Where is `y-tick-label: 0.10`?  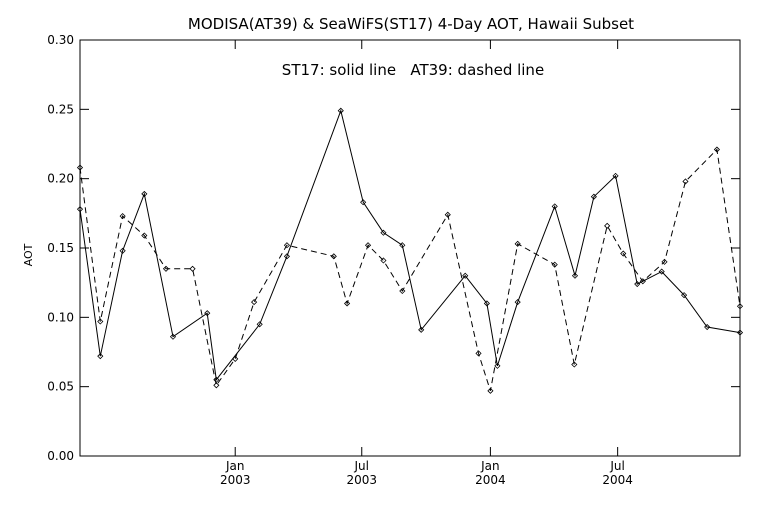 y-tick-label: 0.10 is located at coordinates (60, 317).